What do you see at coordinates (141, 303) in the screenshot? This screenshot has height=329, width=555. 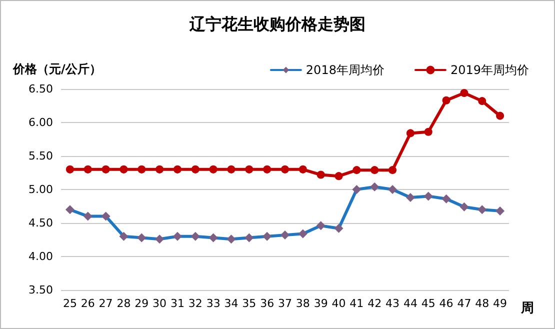 I see `x-tick-label: 29` at bounding box center [141, 303].